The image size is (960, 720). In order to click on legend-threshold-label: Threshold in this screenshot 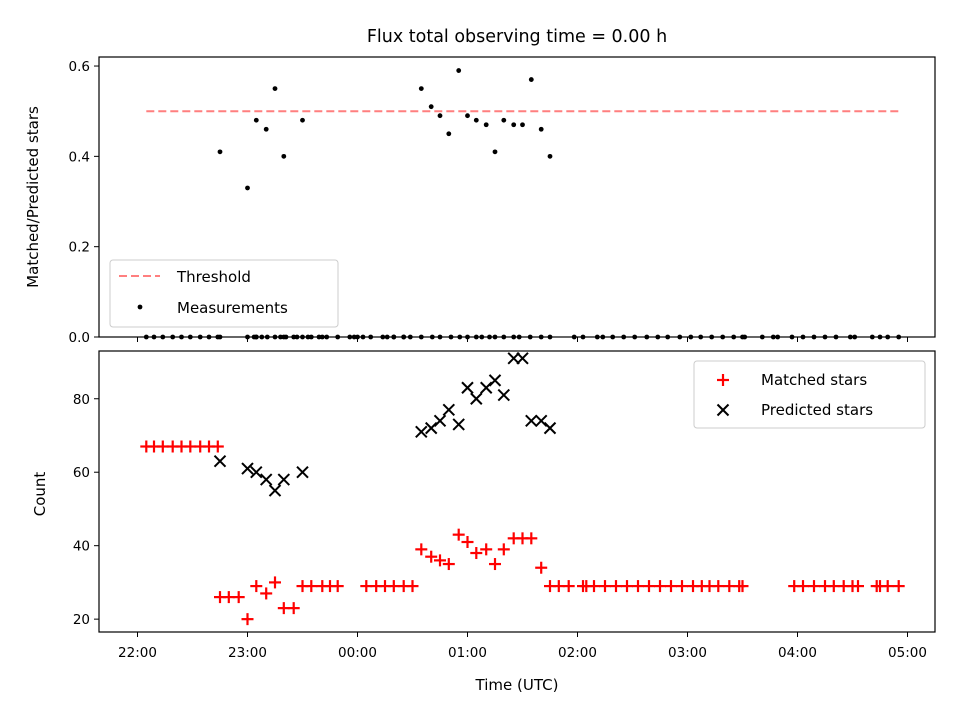, I will do `click(213, 277)`.